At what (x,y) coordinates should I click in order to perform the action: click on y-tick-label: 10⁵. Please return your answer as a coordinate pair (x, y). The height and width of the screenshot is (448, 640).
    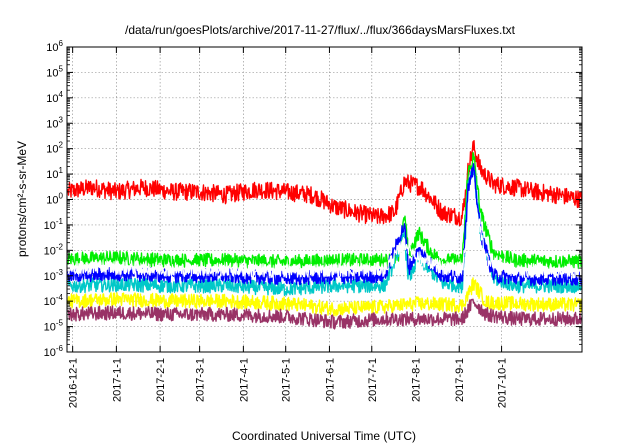
    Looking at the image, I should click on (54, 71).